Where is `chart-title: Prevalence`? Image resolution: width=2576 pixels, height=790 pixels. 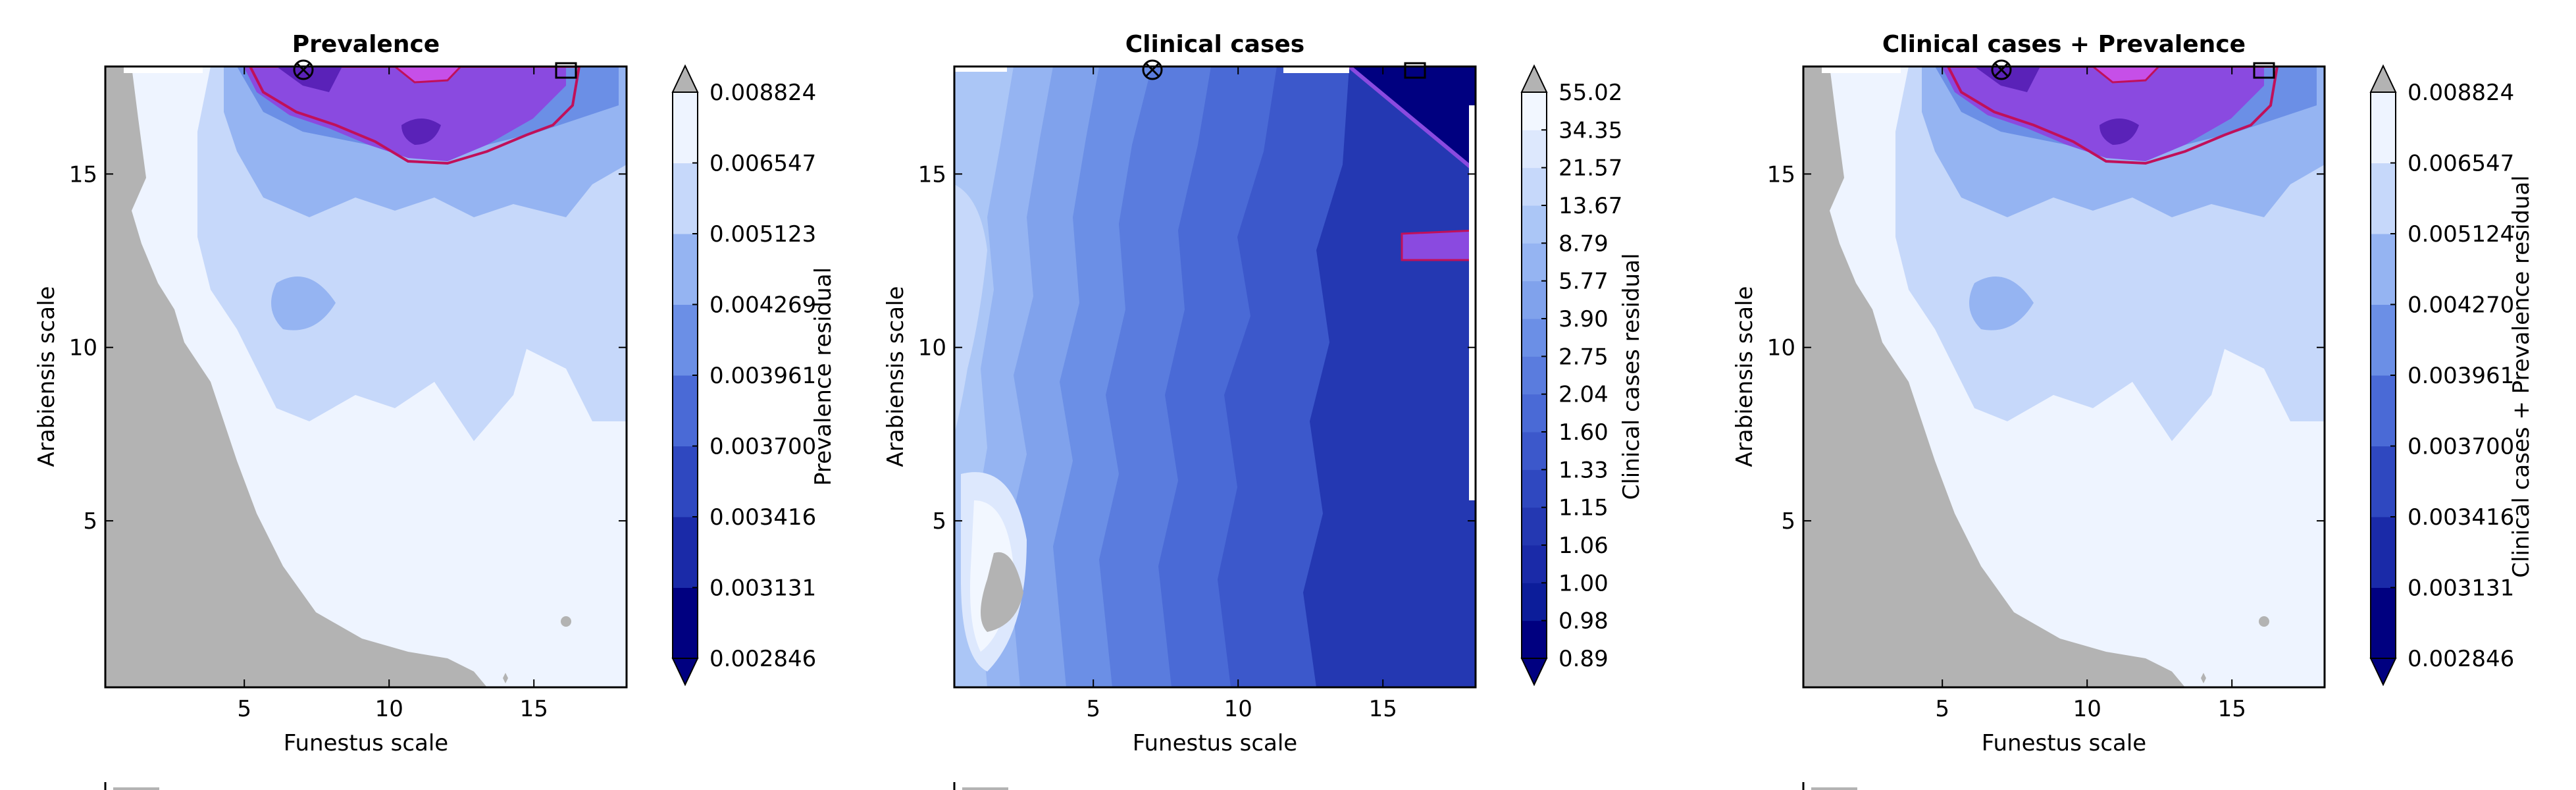 chart-title: Prevalence is located at coordinates (366, 44).